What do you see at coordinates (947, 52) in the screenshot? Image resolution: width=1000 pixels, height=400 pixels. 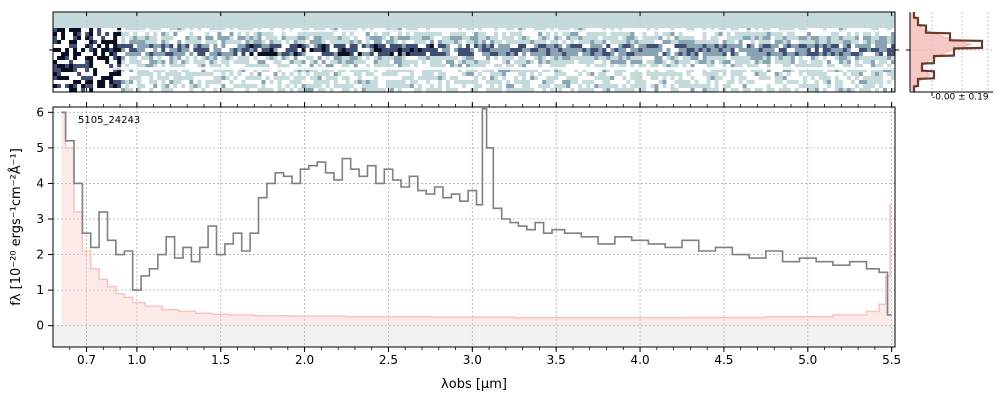 I see `profile-plot` at bounding box center [947, 52].